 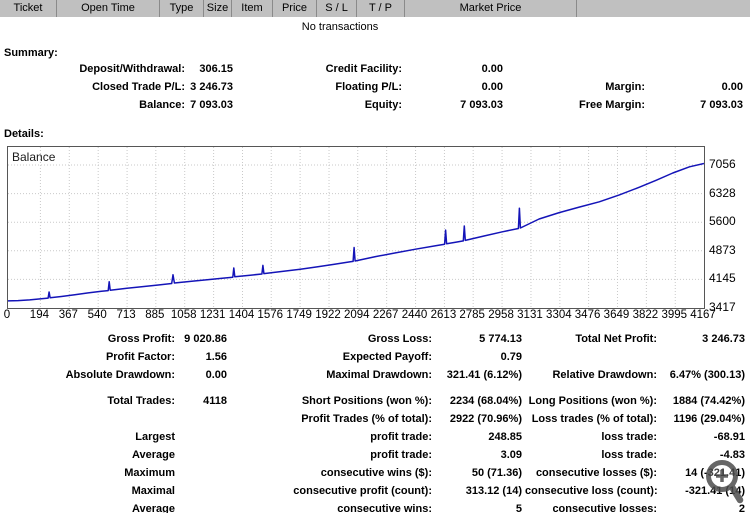 What do you see at coordinates (493, 491) in the screenshot?
I see `detail-value: 313.12 (14)` at bounding box center [493, 491].